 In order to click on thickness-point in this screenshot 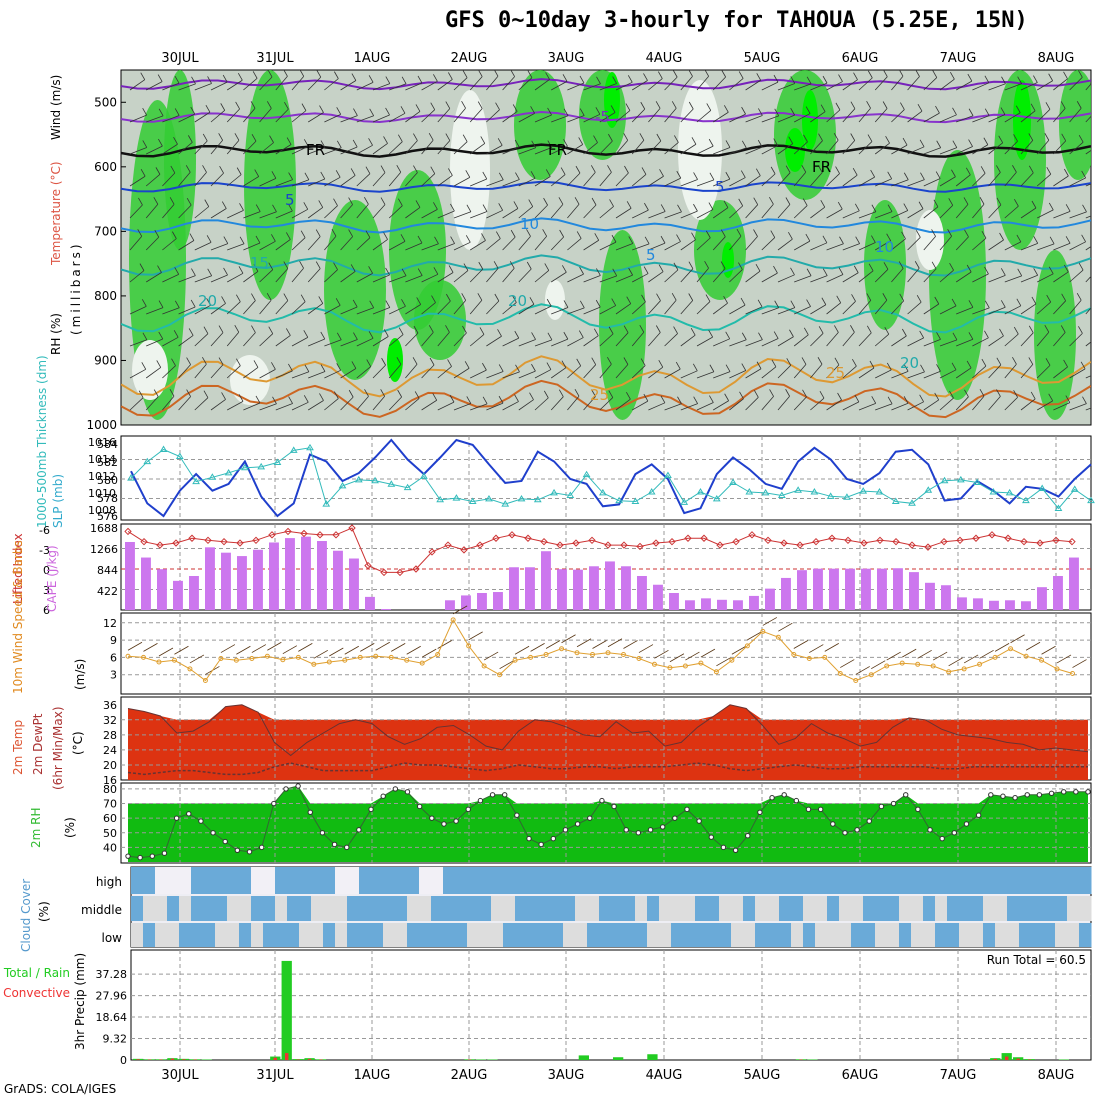, I will do `click(944, 480)`.